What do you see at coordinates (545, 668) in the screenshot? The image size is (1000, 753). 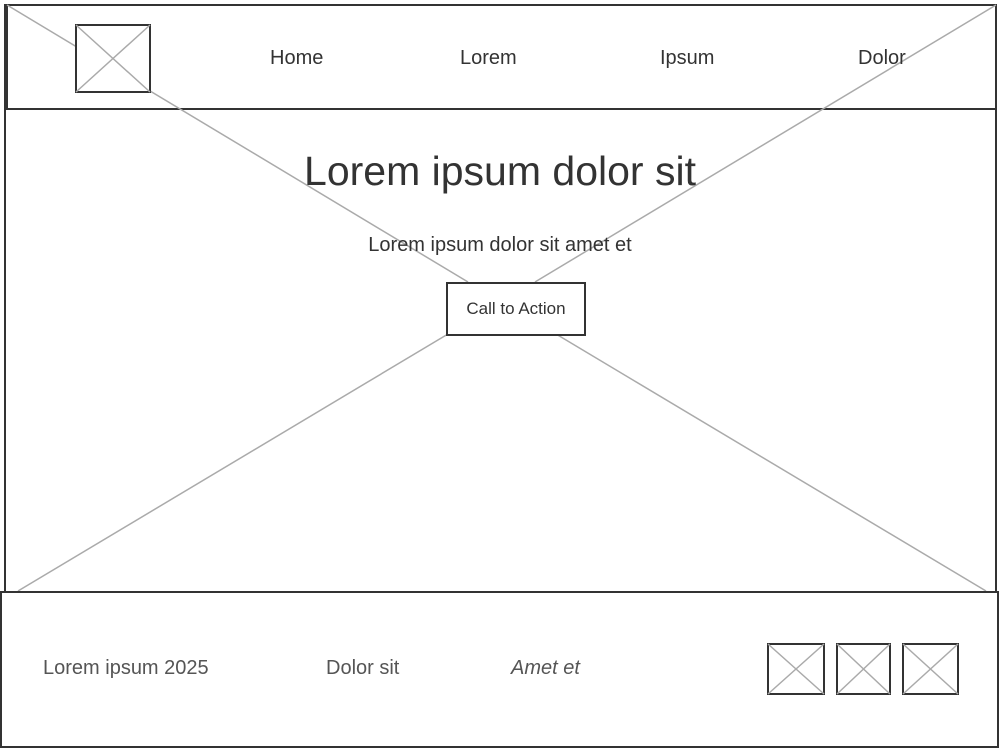 I see `footer-link-amet-et: Amet et` at bounding box center [545, 668].